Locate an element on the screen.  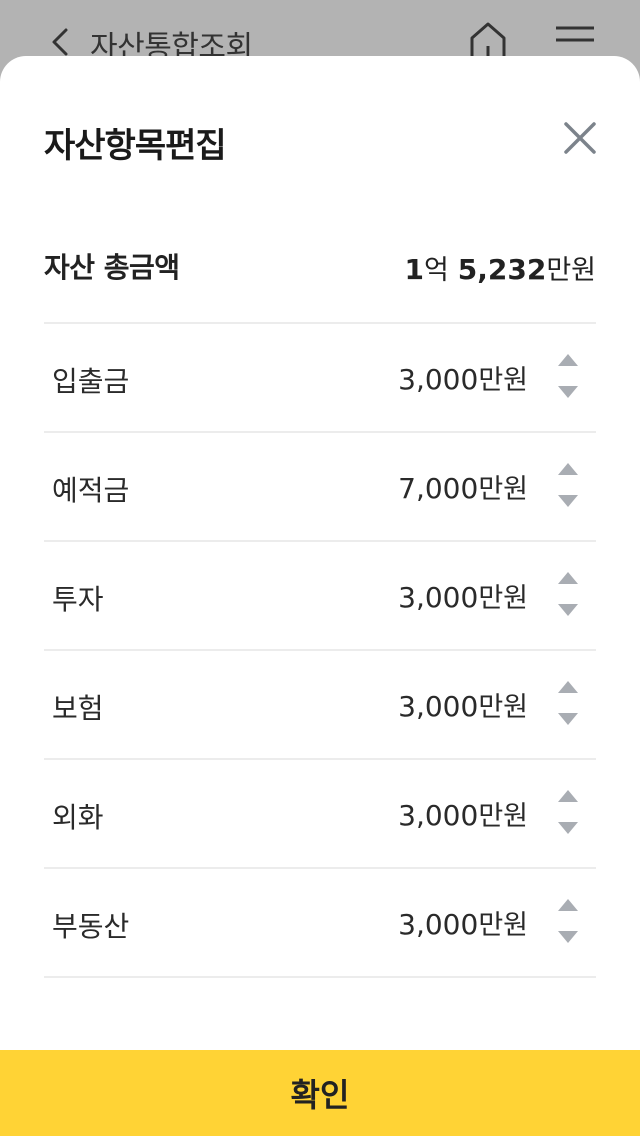
asset-item-investment: 투자 3,000만원 is located at coordinates (320, 596).